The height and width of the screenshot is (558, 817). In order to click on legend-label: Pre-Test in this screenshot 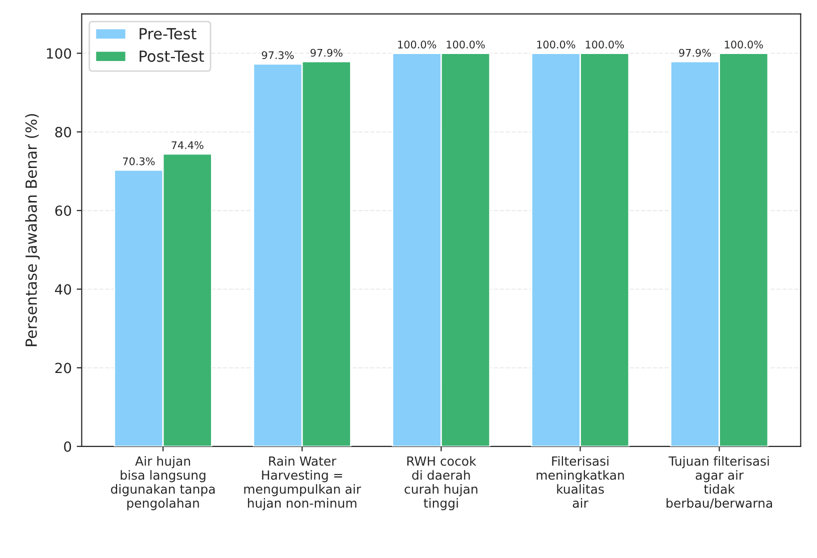, I will do `click(168, 34)`.